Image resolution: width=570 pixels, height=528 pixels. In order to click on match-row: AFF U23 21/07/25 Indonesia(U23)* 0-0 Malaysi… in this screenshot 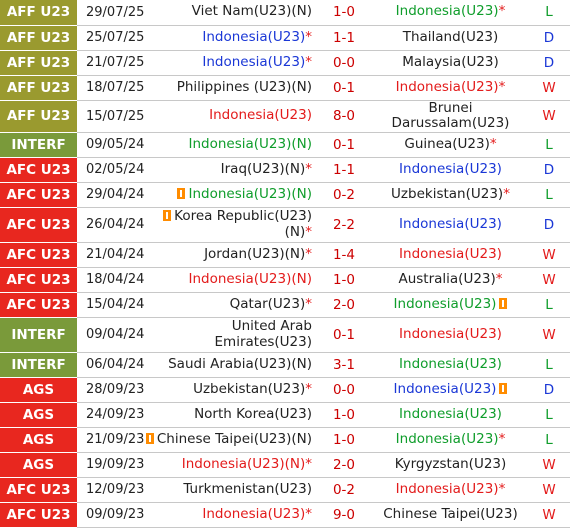, I will do `click(285, 63)`.